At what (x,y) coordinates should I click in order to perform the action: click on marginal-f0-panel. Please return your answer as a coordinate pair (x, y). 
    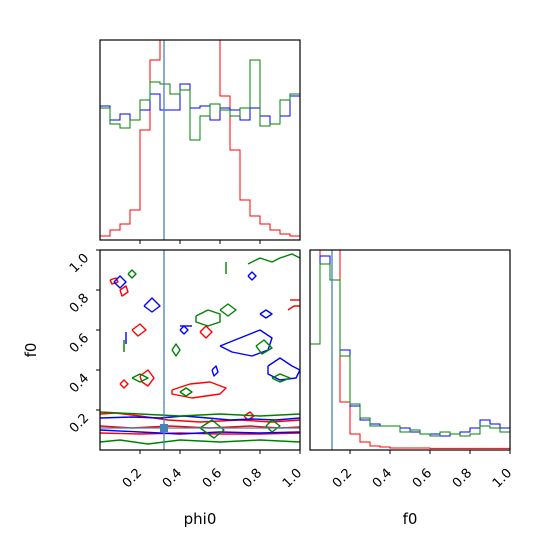
    Looking at the image, I should click on (410, 351).